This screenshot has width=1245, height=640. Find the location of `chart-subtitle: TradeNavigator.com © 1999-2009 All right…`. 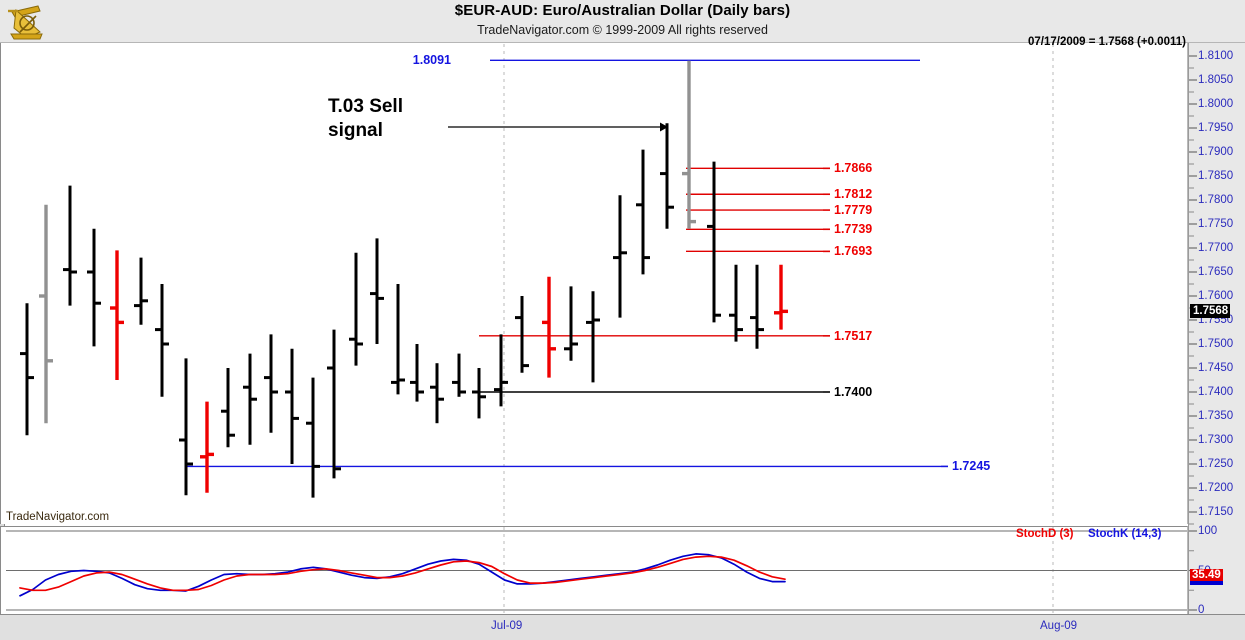

chart-subtitle: TradeNavigator.com © 1999-2009 All right… is located at coordinates (622, 30).